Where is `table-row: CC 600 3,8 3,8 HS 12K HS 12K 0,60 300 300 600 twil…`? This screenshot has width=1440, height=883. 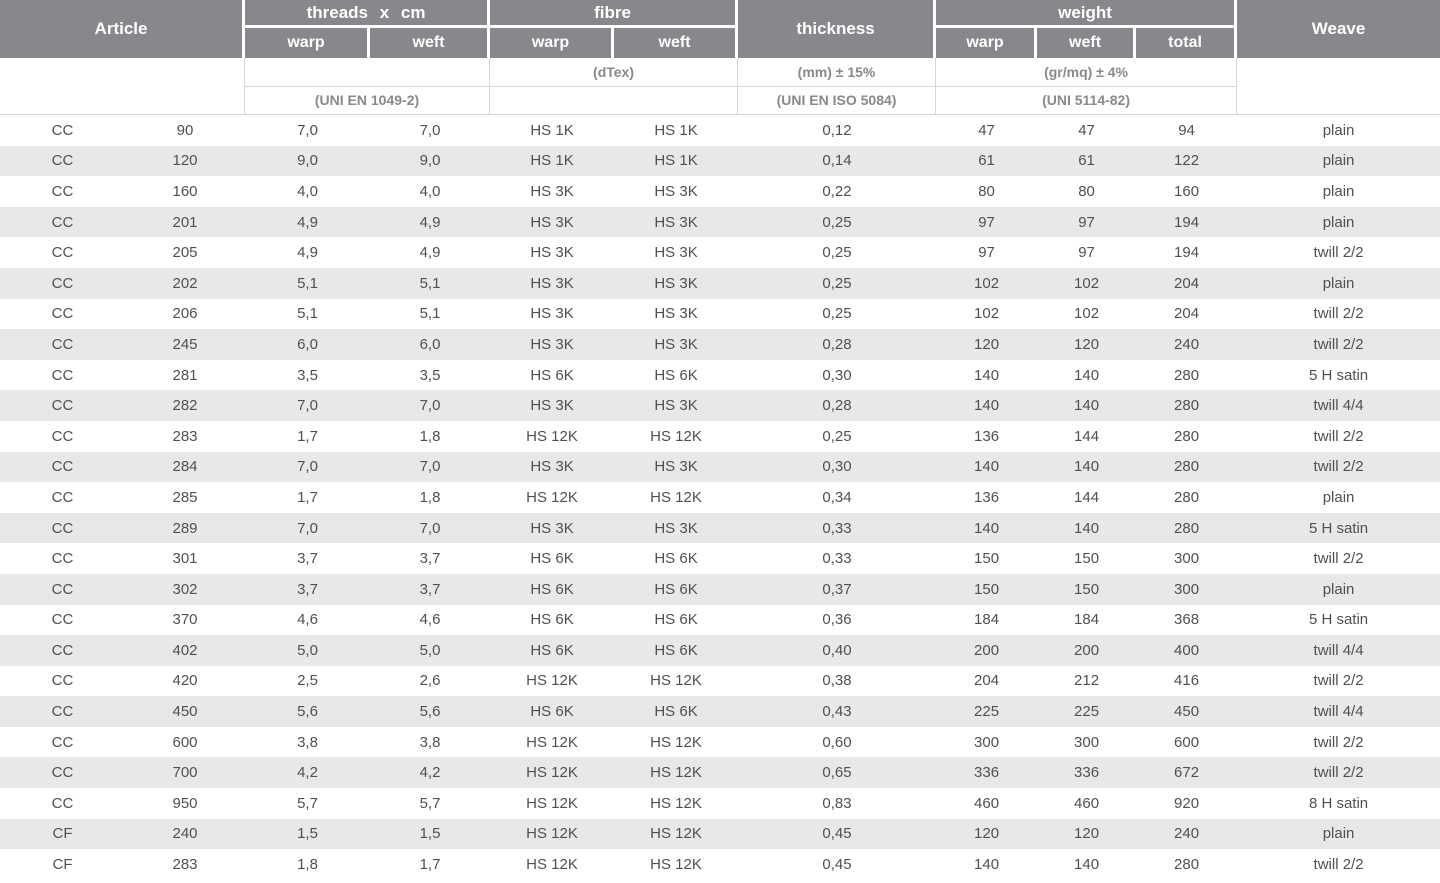
table-row: CC 600 3,8 3,8 HS 12K HS 12K 0,60 300 300 600 twil… is located at coordinates (720, 742).